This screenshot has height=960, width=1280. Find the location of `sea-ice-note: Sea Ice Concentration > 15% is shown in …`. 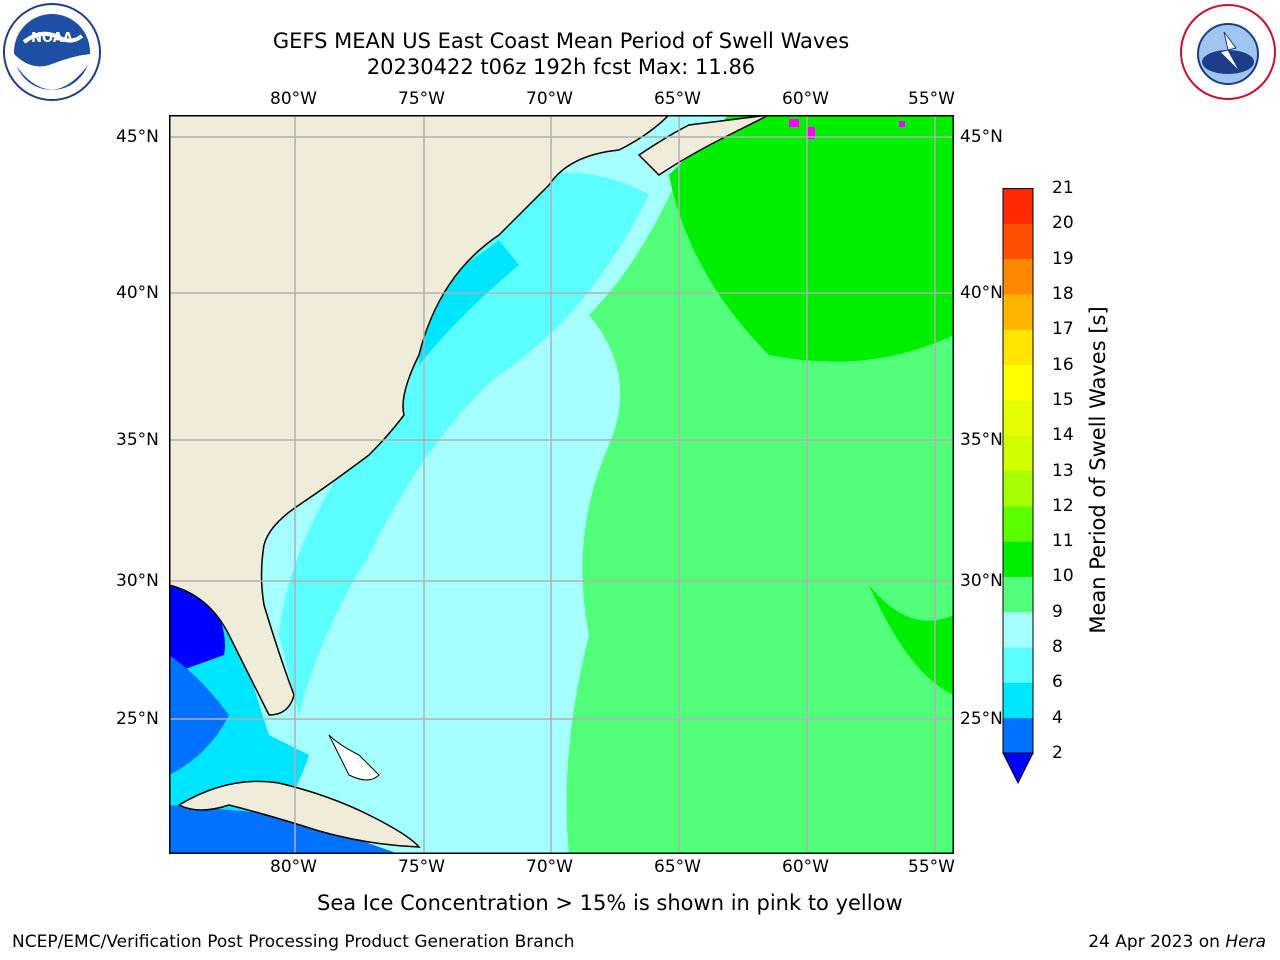

sea-ice-note: Sea Ice Concentration > 15% is shown in … is located at coordinates (610, 903).